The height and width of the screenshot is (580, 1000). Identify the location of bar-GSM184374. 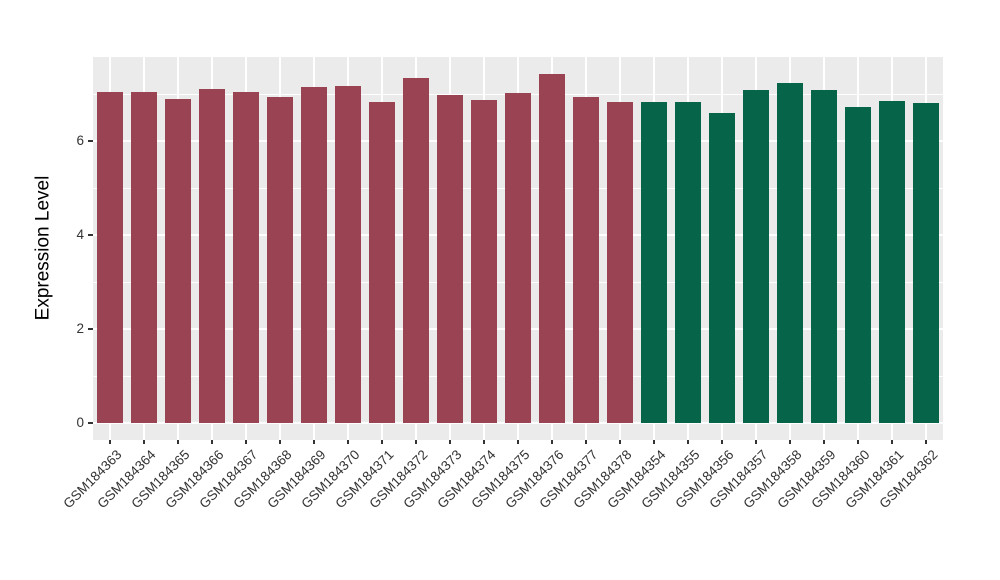
(484, 261).